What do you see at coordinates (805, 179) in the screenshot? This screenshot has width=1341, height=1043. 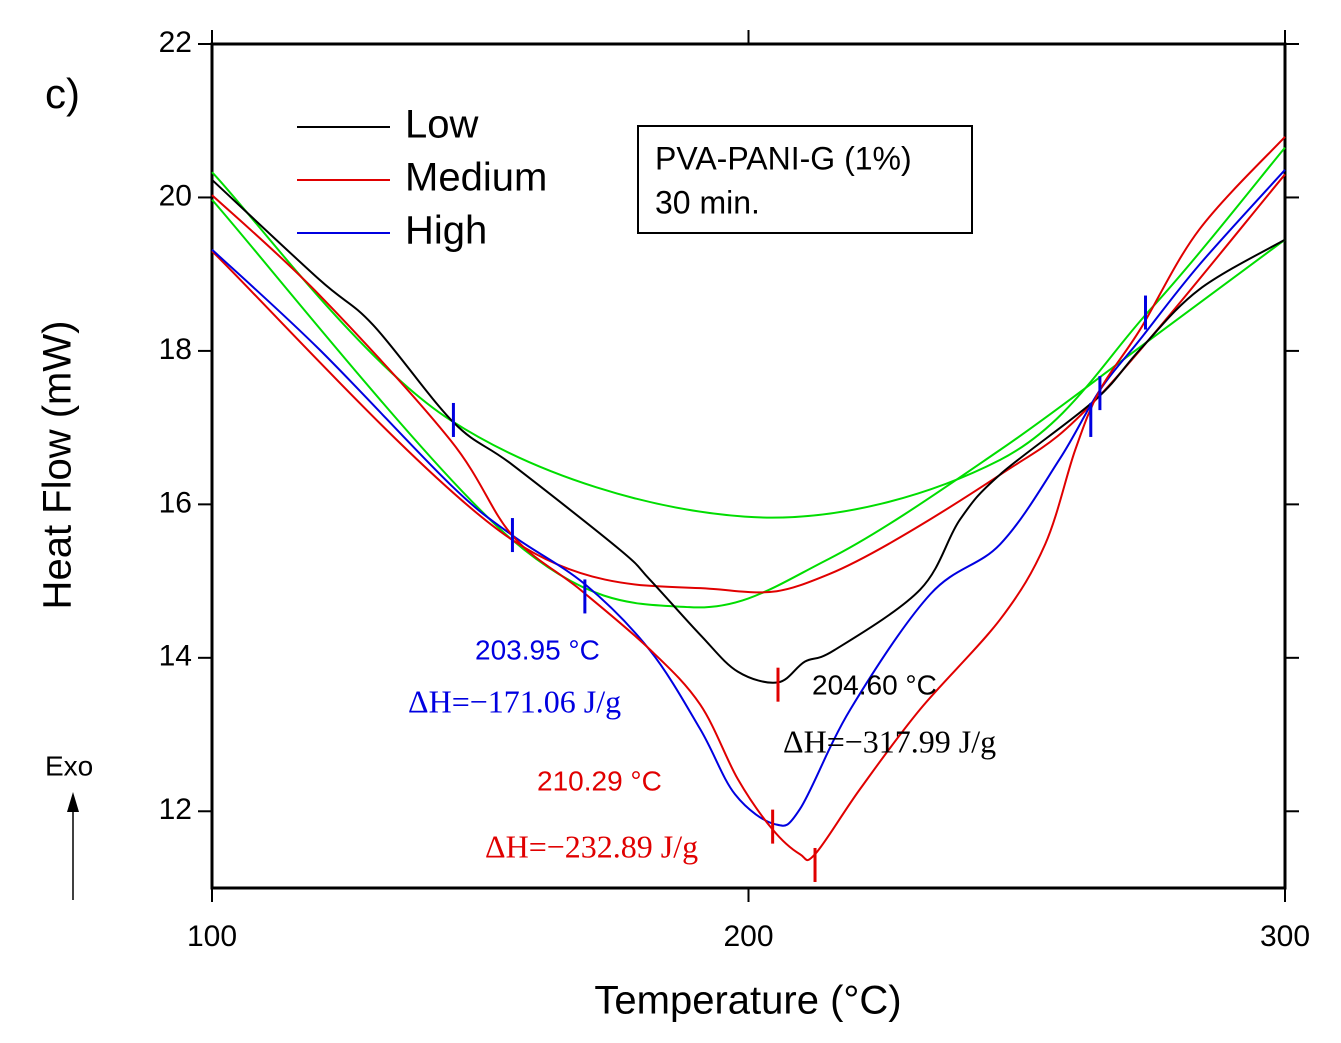 I see `info-box` at bounding box center [805, 179].